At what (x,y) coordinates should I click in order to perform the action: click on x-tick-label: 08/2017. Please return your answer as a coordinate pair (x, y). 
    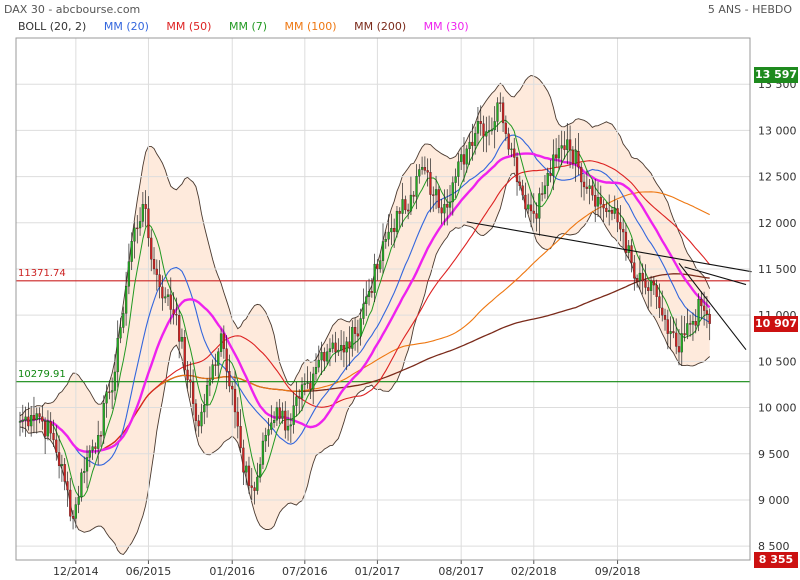
    Looking at the image, I should click on (461, 571).